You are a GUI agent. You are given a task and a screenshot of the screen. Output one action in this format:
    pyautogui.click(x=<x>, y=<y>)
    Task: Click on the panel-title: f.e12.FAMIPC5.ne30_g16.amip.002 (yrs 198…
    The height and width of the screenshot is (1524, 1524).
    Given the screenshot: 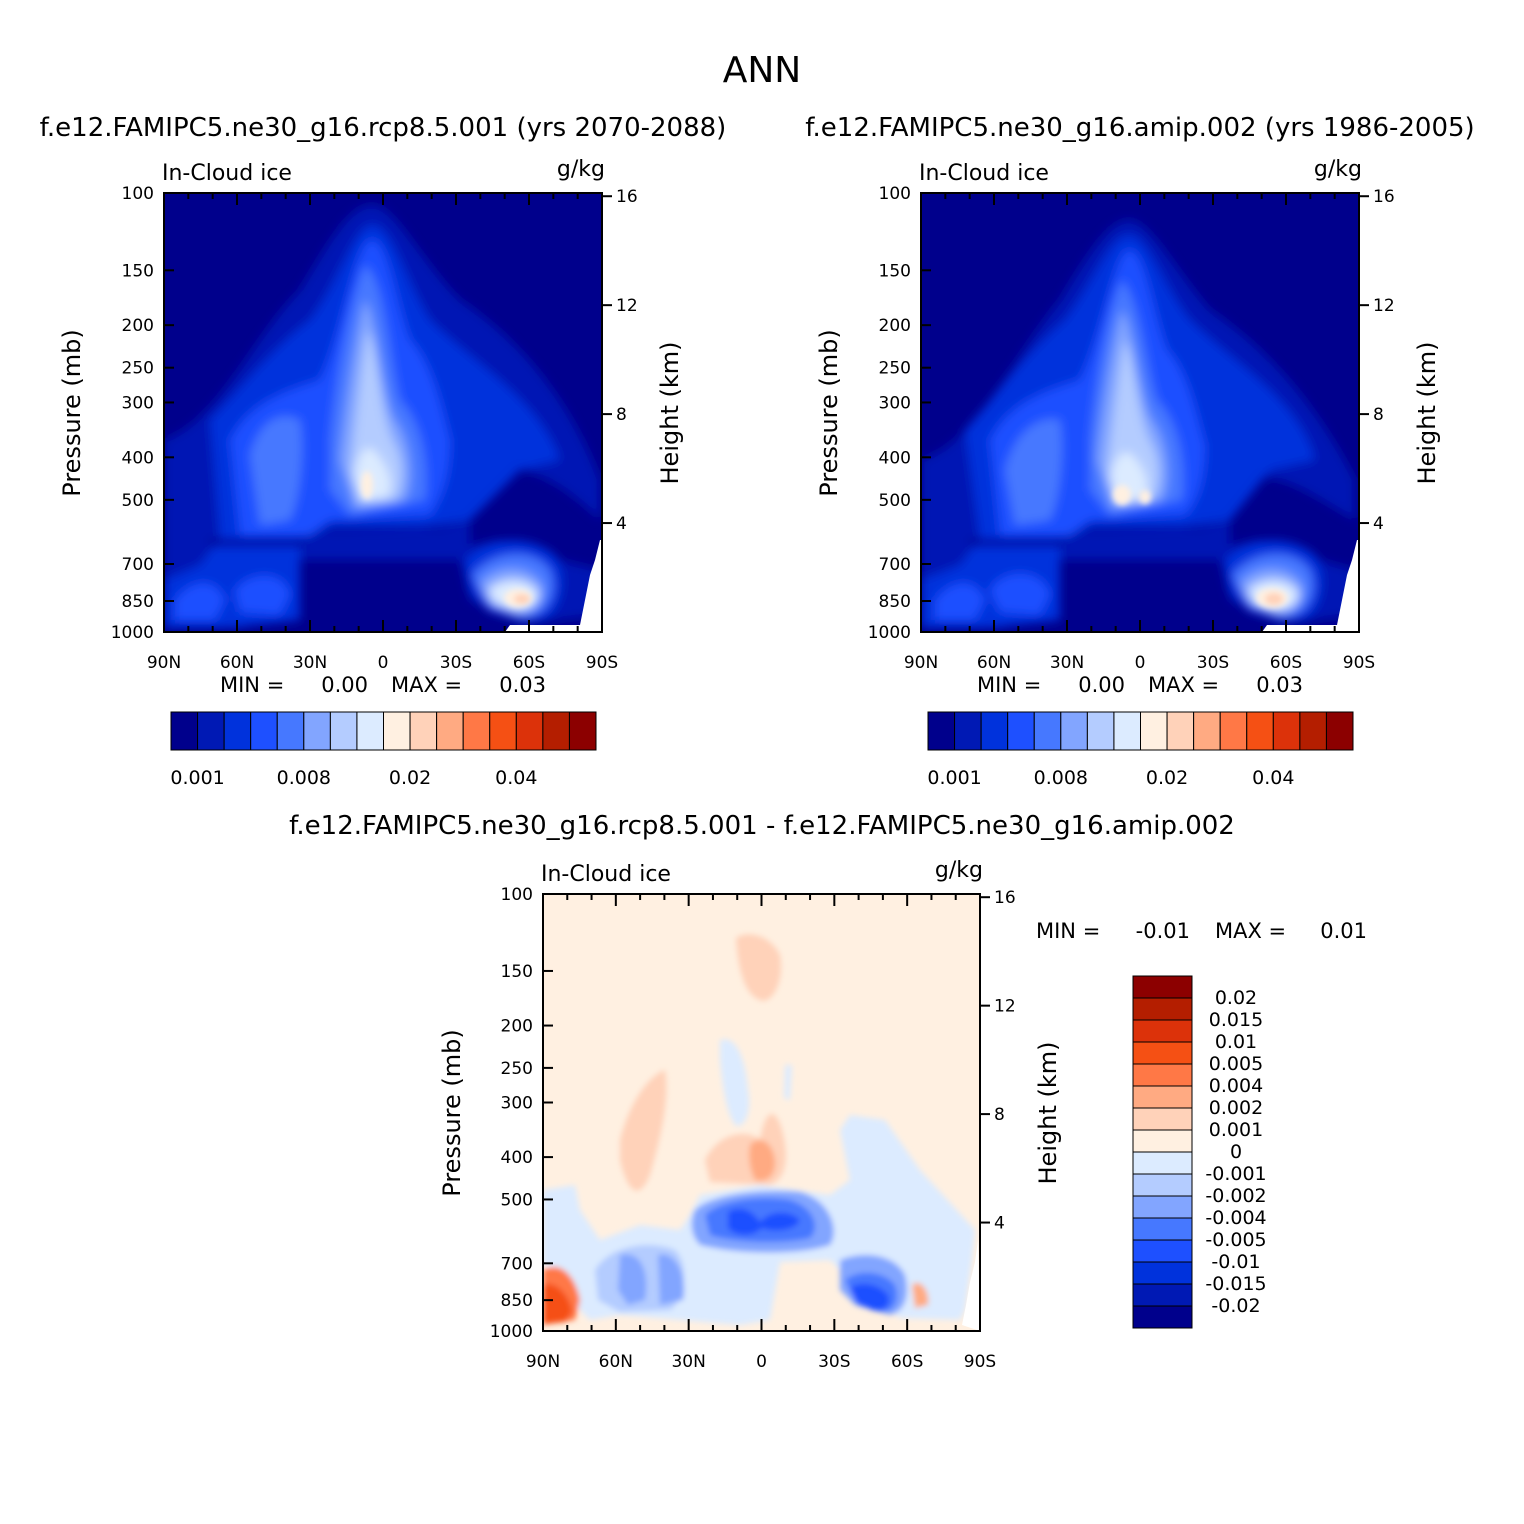 What is the action you would take?
    pyautogui.click(x=1139, y=128)
    